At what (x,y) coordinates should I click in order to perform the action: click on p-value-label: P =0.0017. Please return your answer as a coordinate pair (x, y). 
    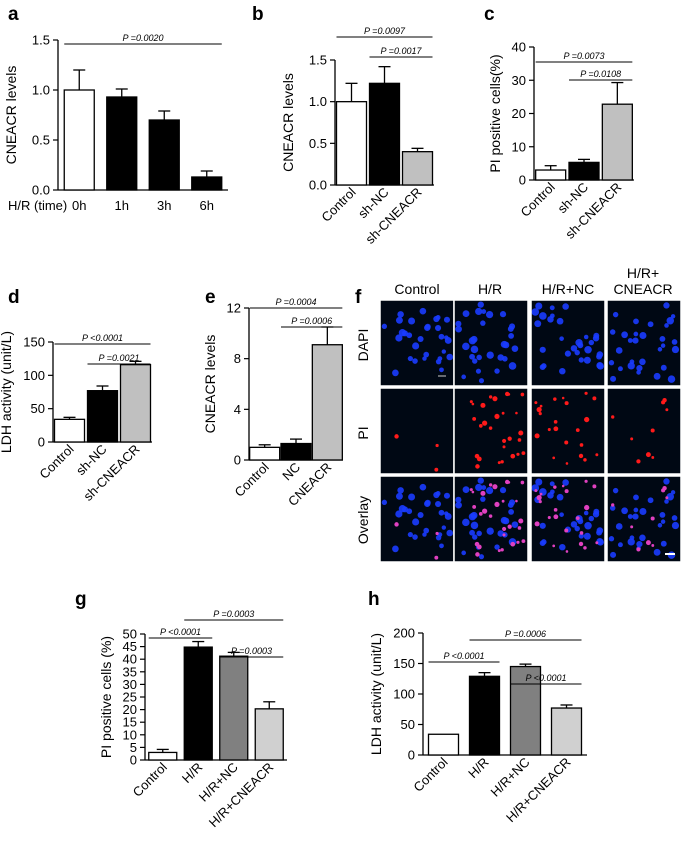
    Looking at the image, I should click on (402, 51).